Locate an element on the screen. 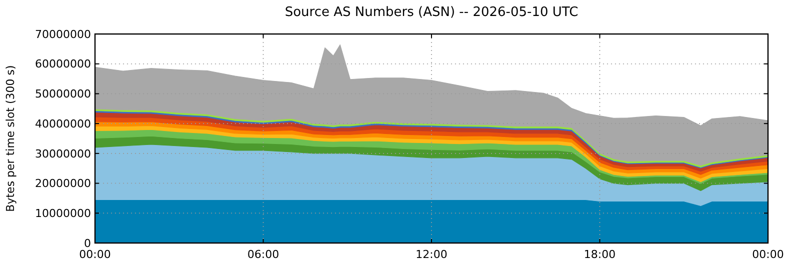  y-tick-label: 40000000 is located at coordinates (63, 123).